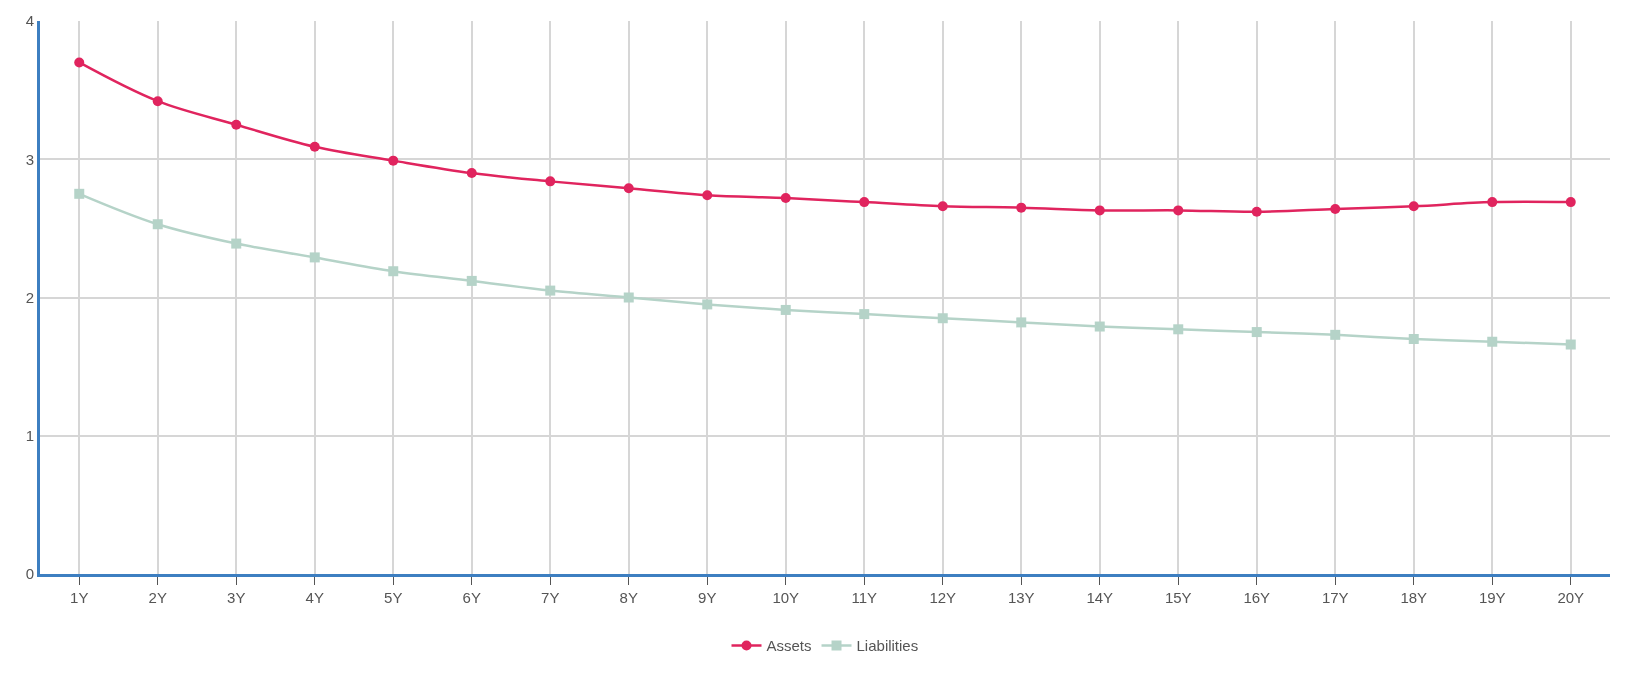 The height and width of the screenshot is (674, 1650). I want to click on x-tick-label: 9Y, so click(707, 597).